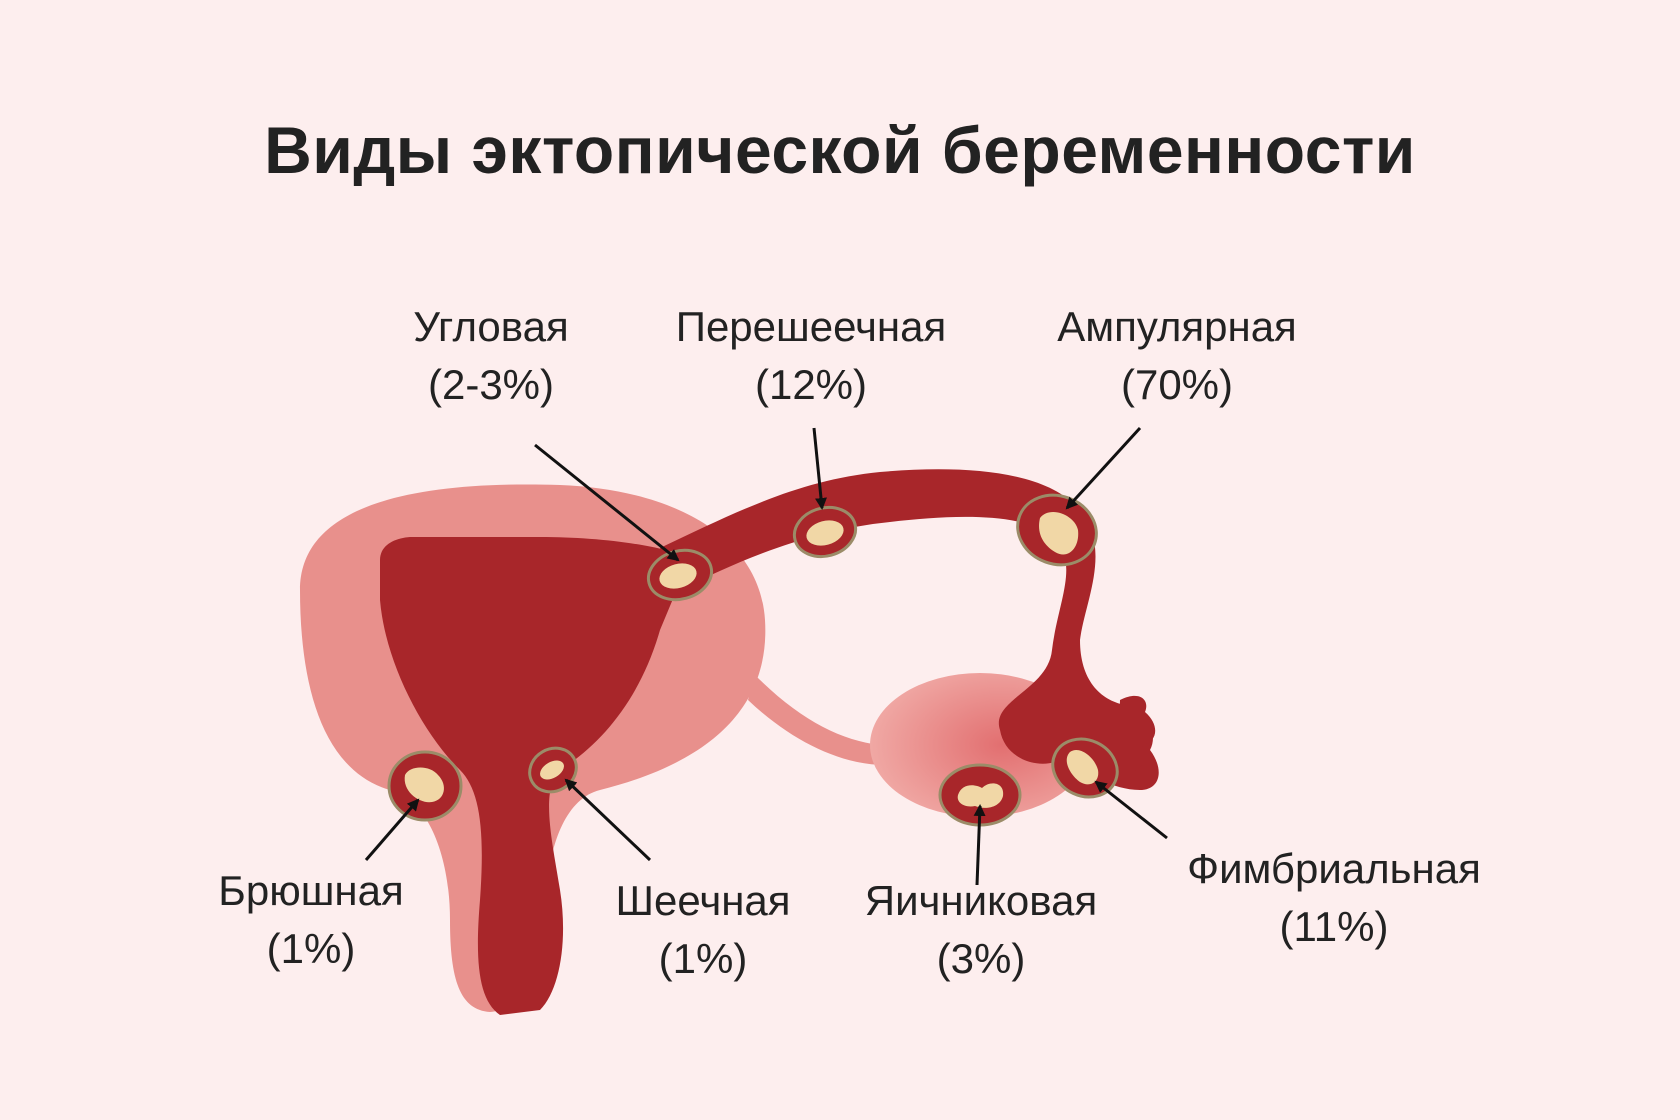 This screenshot has height=1120, width=1680. Describe the element at coordinates (491, 384) in the screenshot. I see `label-angular-pct: (2-3%)` at that location.